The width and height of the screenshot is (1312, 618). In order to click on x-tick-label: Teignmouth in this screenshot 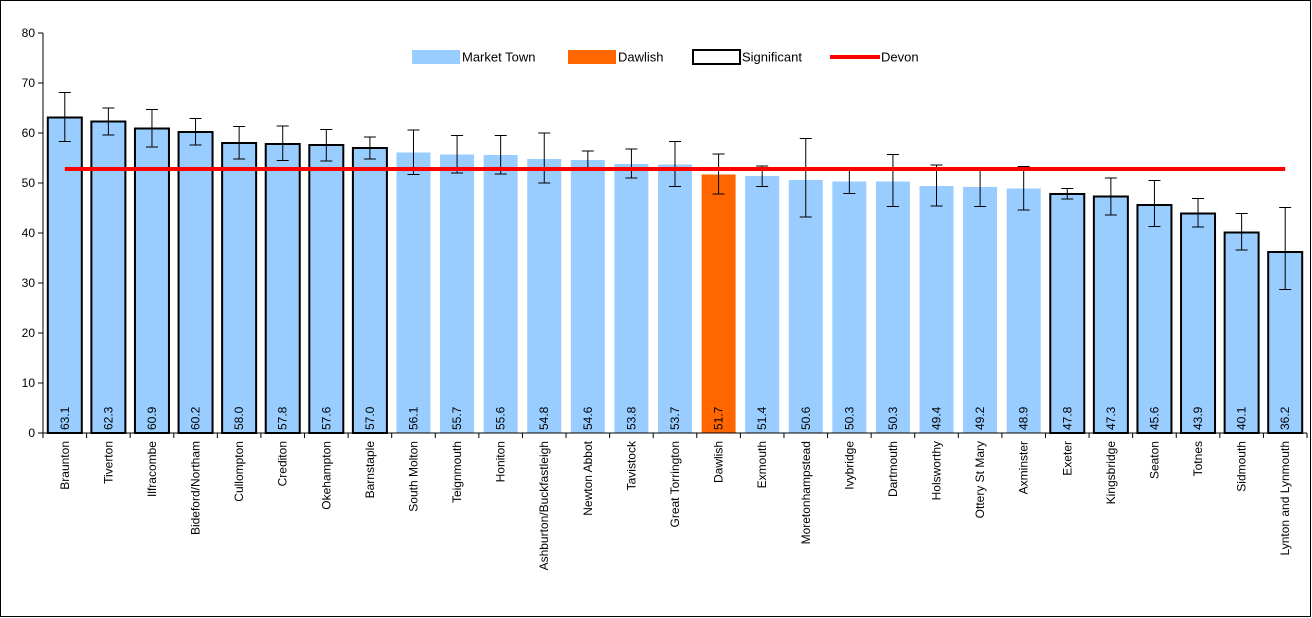, I will do `click(457, 472)`.